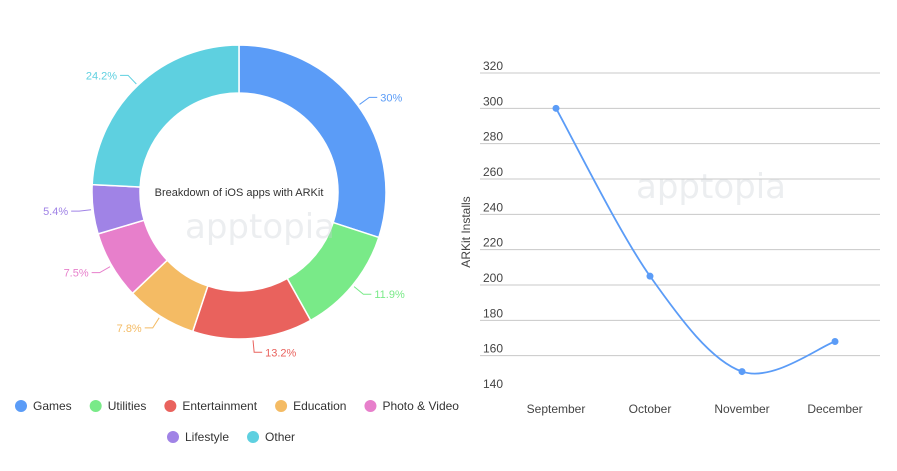 This screenshot has height=471, width=897. I want to click on y-tick-label: 320, so click(493, 66).